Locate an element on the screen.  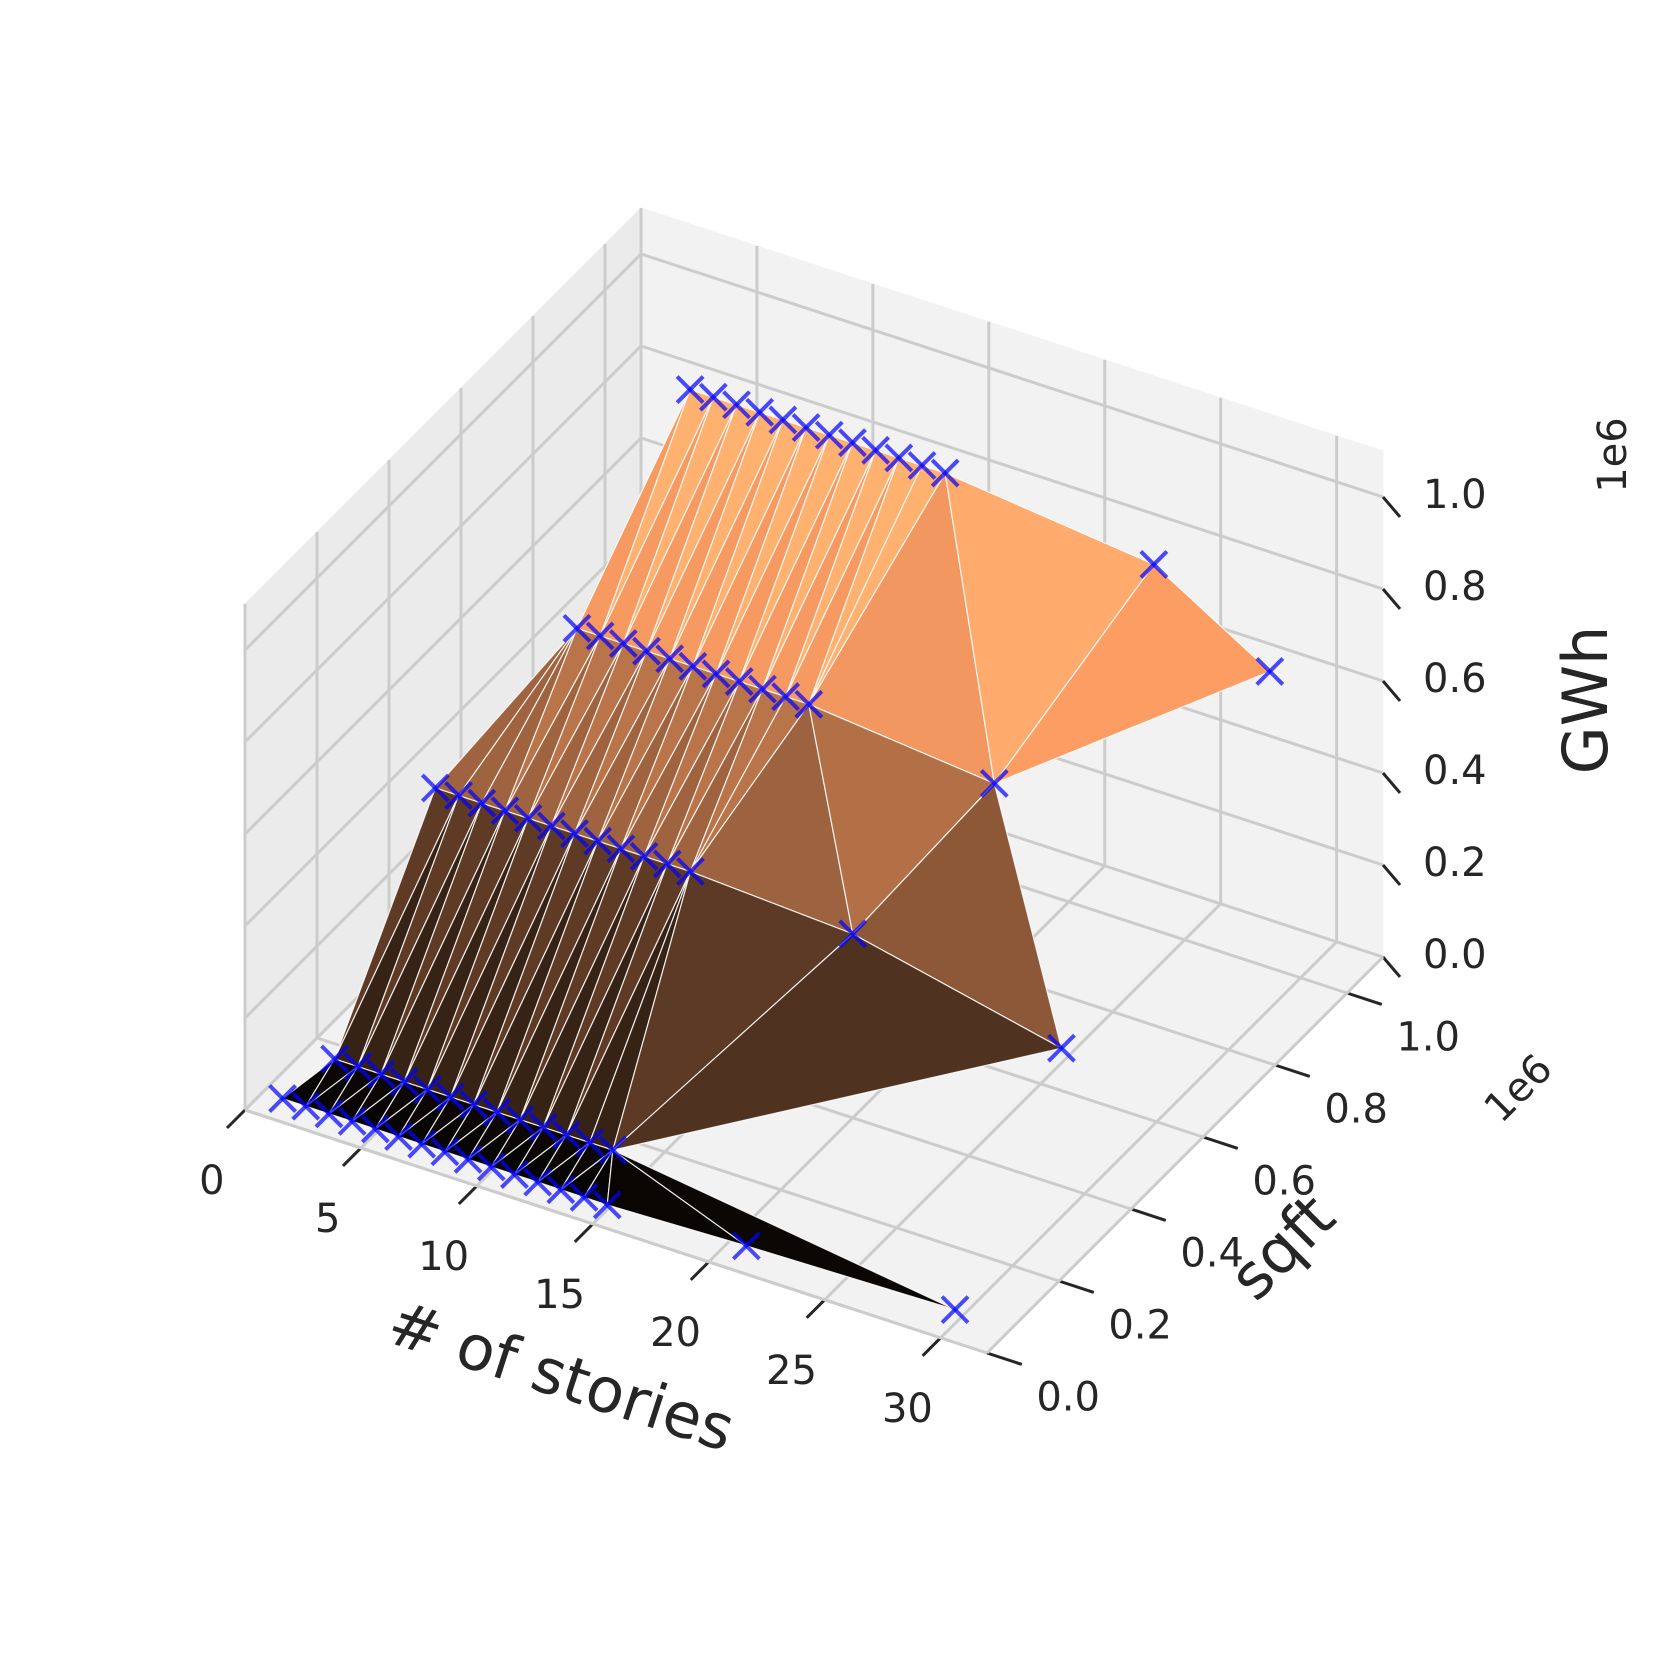
surface-face is located at coordinates (837, 1042).